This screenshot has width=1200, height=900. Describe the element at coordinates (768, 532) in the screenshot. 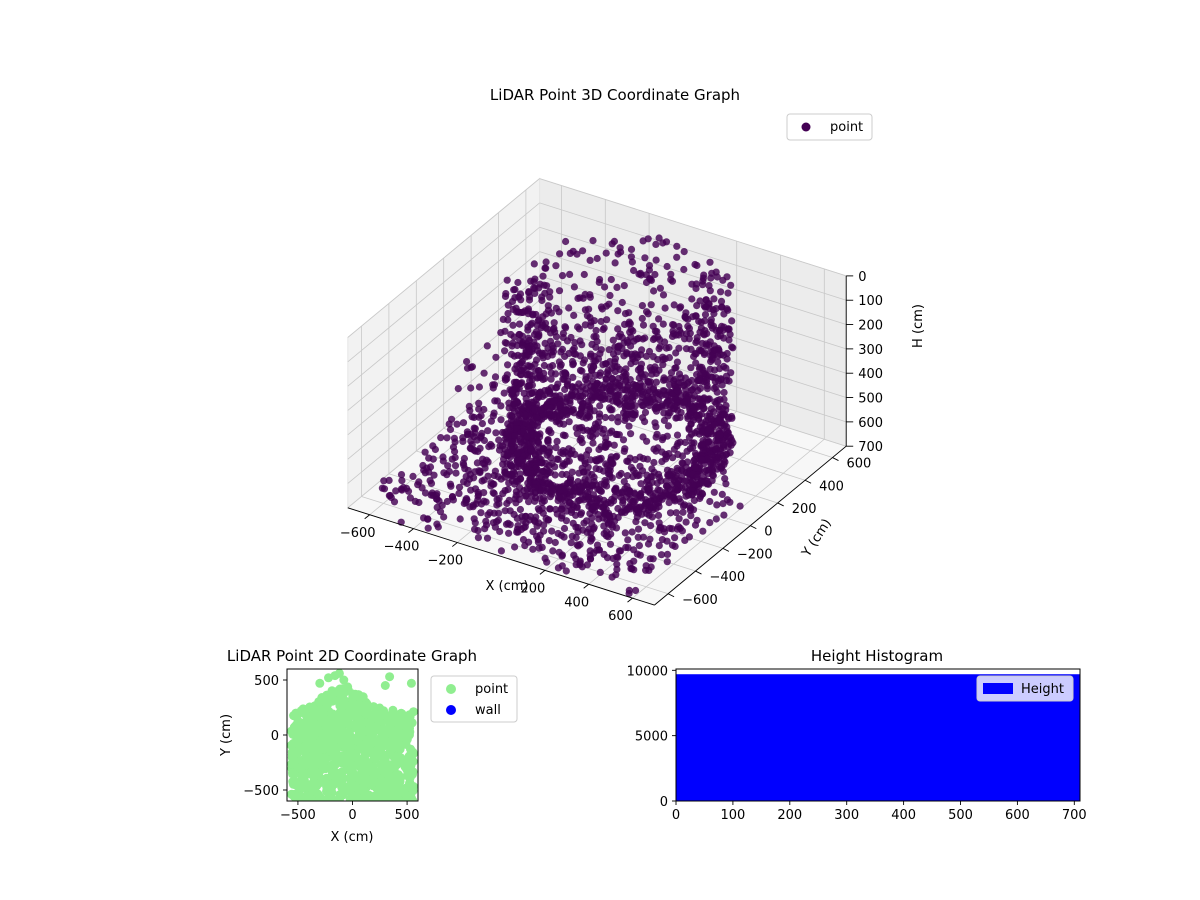

I see `y-tick-label-3d: 0` at that location.